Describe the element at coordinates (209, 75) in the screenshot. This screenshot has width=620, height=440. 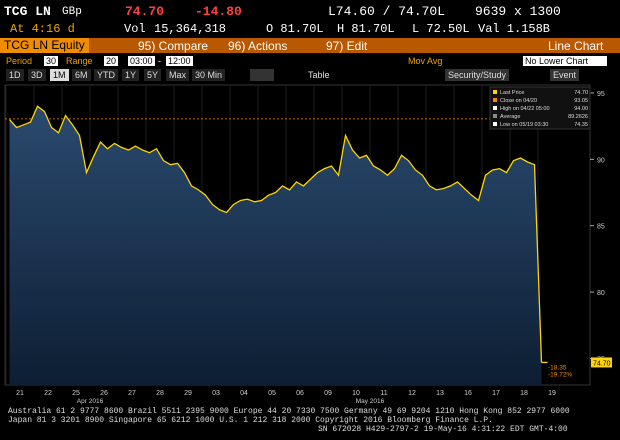
I see `interval: 30 Min` at that location.